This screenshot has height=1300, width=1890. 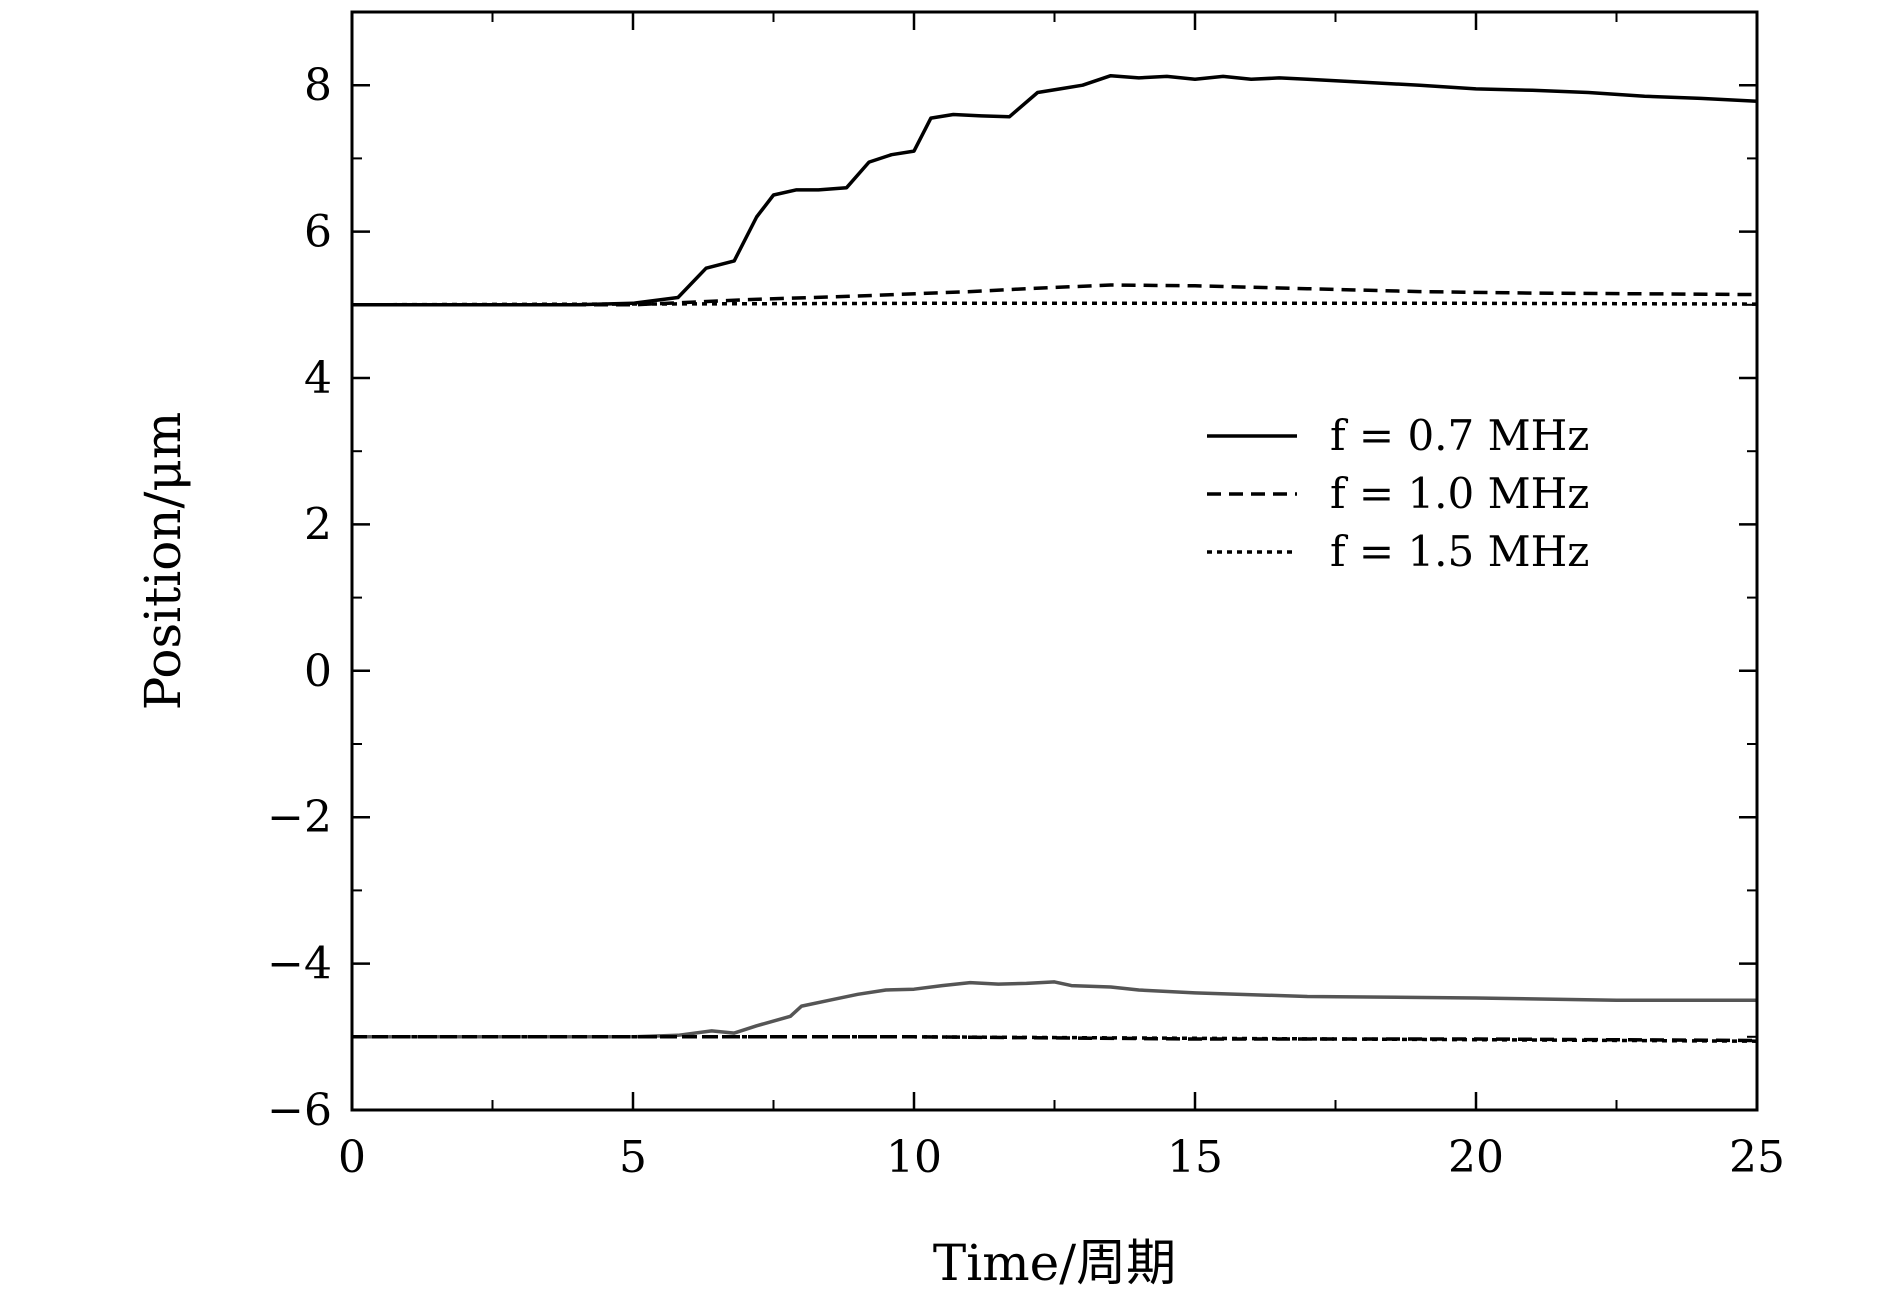 What do you see at coordinates (1459, 435) in the screenshot?
I see `legend-label: f = 0.7 MHz` at bounding box center [1459, 435].